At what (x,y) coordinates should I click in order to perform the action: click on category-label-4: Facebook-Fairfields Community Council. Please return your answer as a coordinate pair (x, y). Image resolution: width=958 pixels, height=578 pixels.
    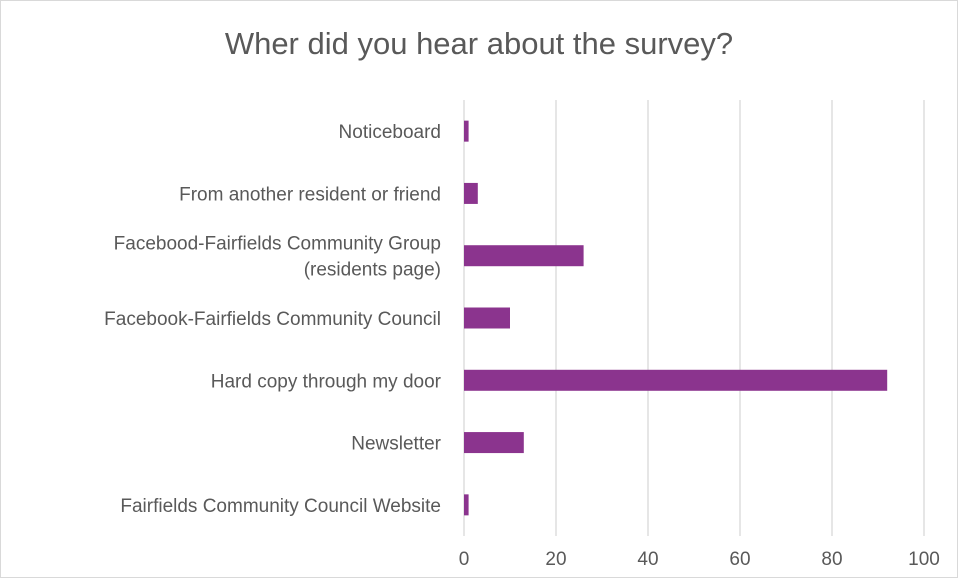
    Looking at the image, I should click on (272, 319).